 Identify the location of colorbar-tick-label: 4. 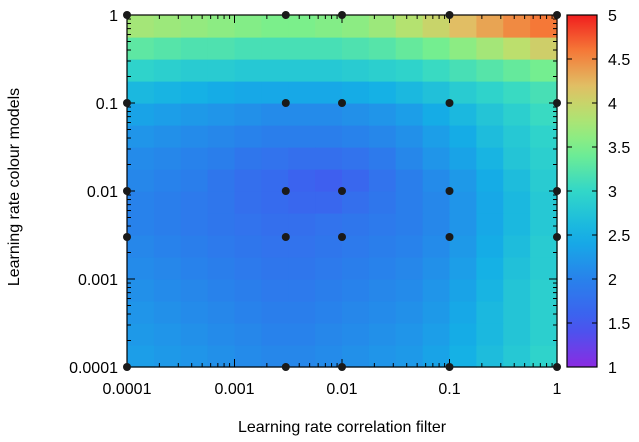
(612, 104).